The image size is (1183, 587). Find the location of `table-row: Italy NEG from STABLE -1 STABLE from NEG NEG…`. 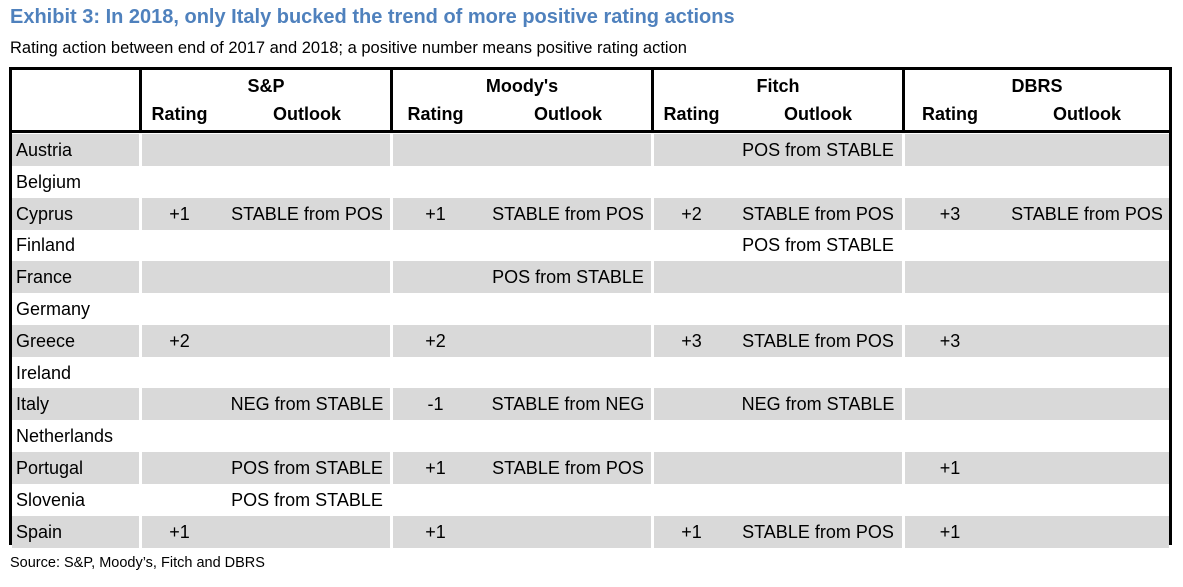

table-row: Italy NEG from STABLE -1 STABLE from NEG NEG… is located at coordinates (590, 404).